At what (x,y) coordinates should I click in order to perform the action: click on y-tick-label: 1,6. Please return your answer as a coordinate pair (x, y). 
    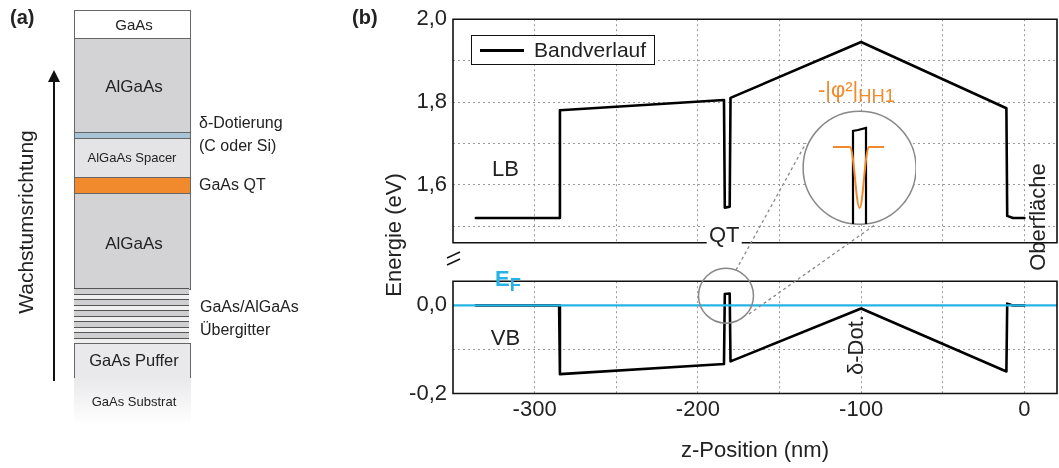
    Looking at the image, I should click on (431, 183).